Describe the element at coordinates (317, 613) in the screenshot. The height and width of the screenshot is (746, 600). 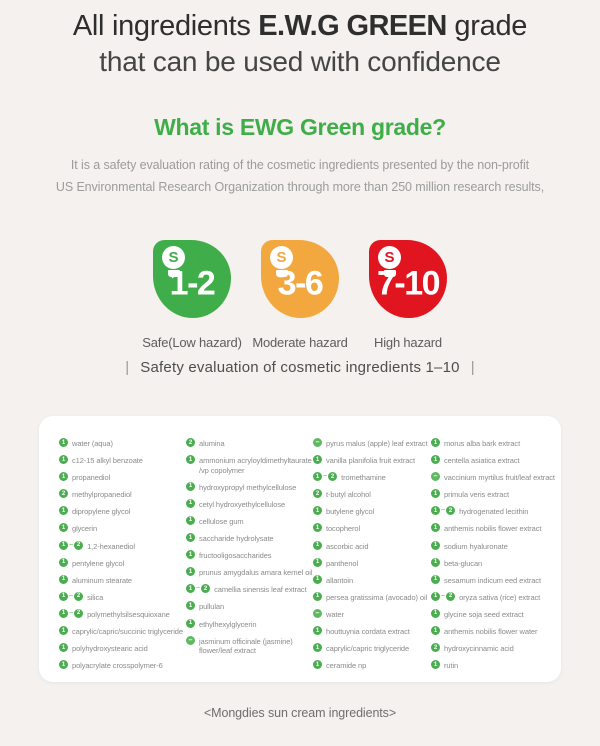
I see `grade-badge: –` at that location.